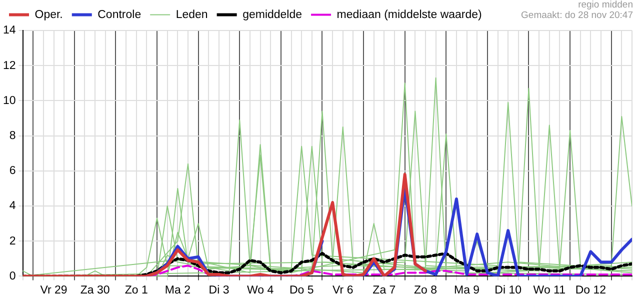 The image size is (635, 300). I want to click on x-tick-label: Do 12, so click(590, 290).